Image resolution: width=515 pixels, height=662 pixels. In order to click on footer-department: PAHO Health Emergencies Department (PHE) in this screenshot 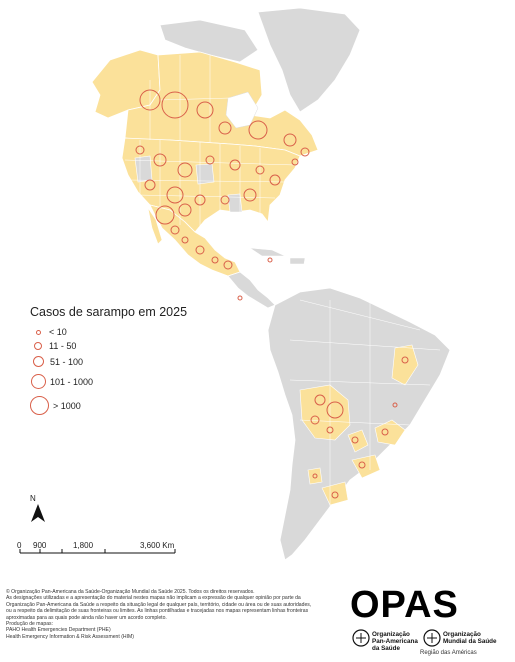, I will do `click(58, 630)`.